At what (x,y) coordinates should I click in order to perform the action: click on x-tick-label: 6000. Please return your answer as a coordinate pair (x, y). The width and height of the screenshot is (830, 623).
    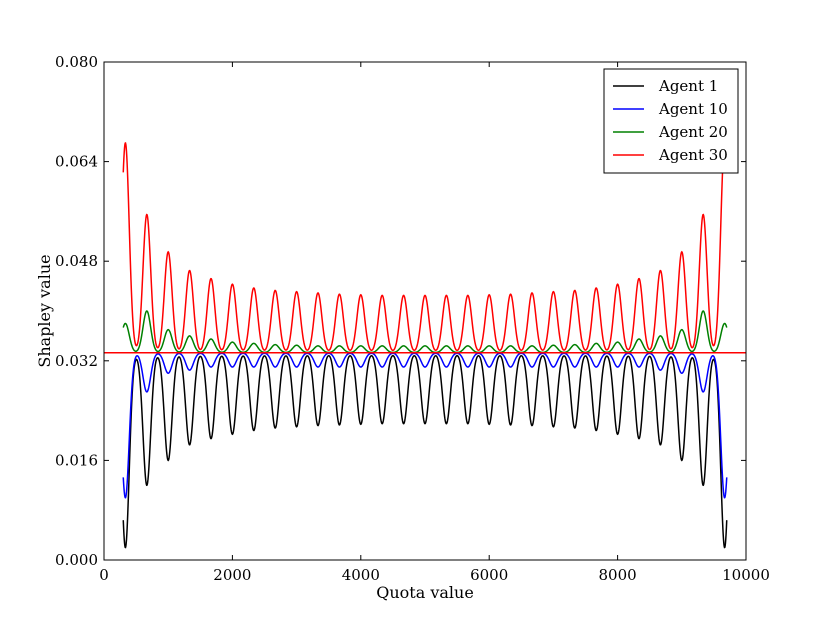
    Looking at the image, I should click on (489, 575).